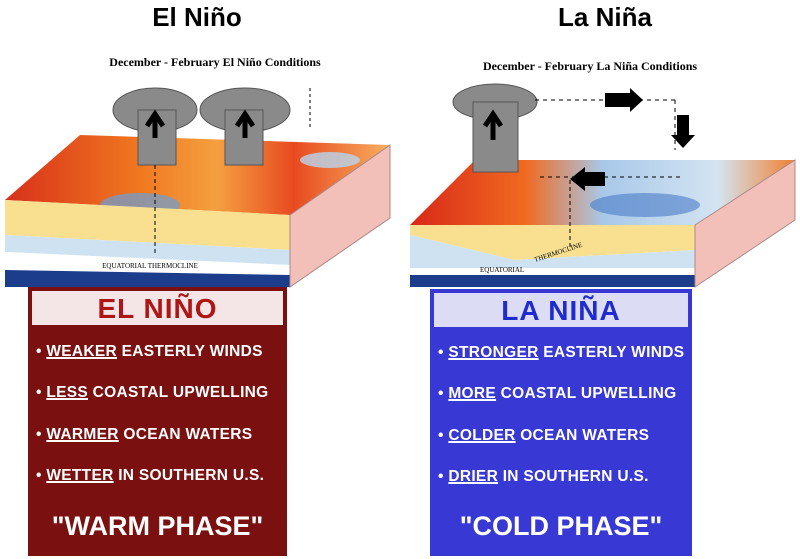 The image size is (800, 559). Describe the element at coordinates (561, 310) in the screenshot. I see `box-heading: LA NIÑA` at that location.